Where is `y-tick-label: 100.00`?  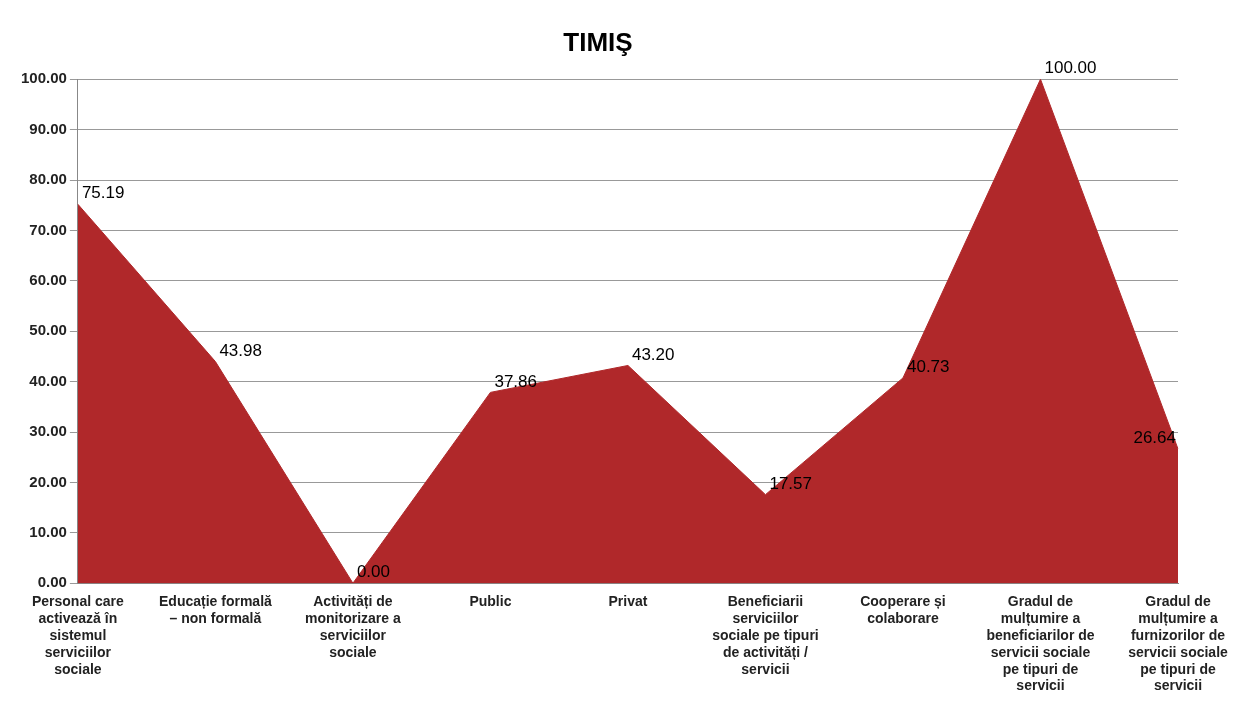
y-tick-label: 100.00 is located at coordinates (43, 78).